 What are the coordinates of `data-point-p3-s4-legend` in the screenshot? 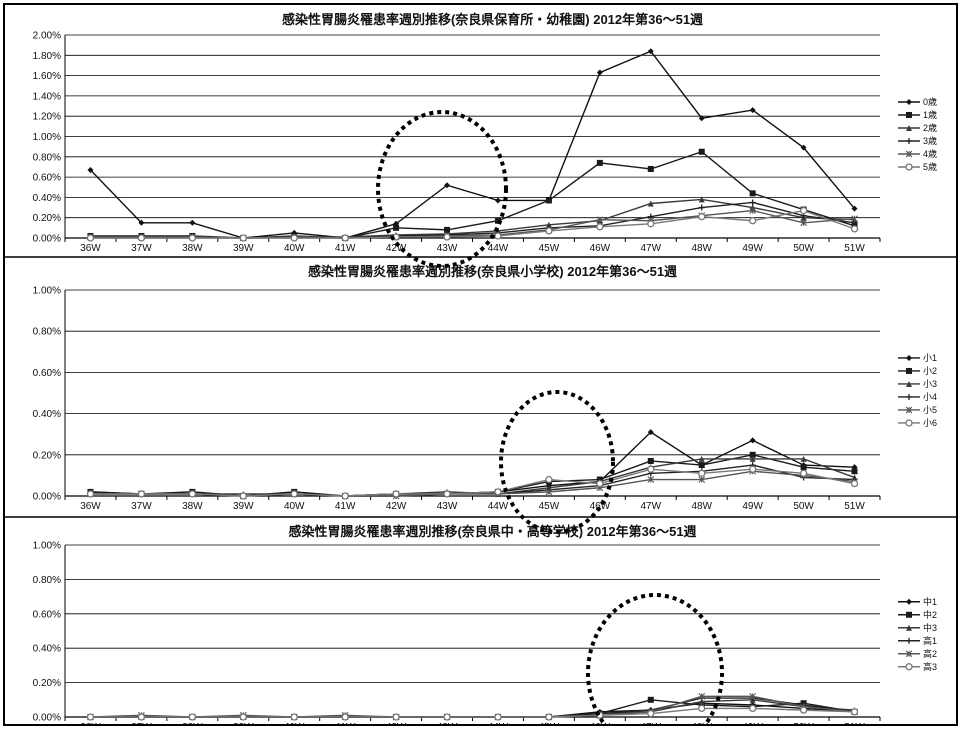 It's located at (909, 640).